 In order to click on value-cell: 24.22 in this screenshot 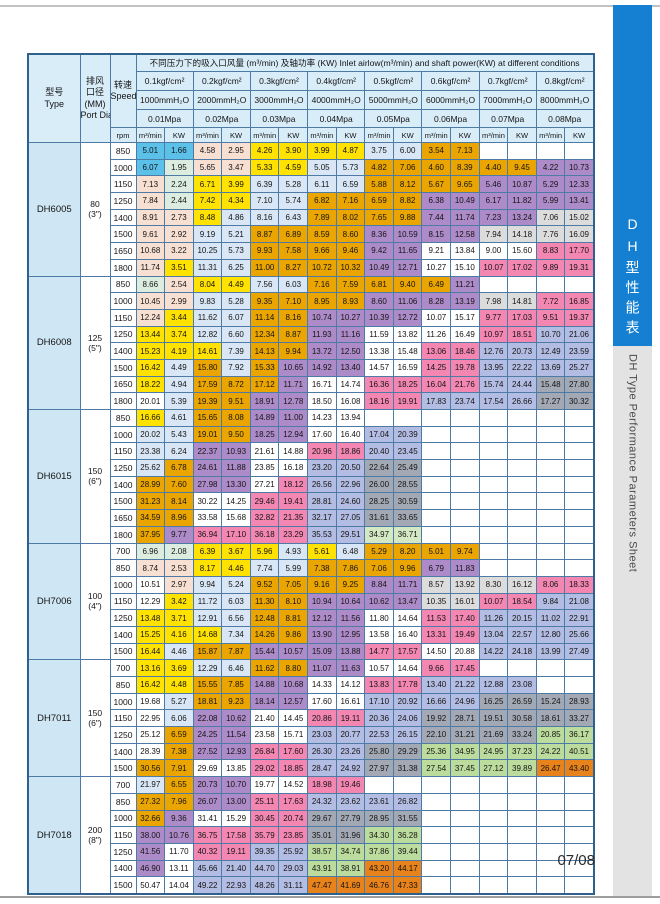, I will do `click(550, 751)`.